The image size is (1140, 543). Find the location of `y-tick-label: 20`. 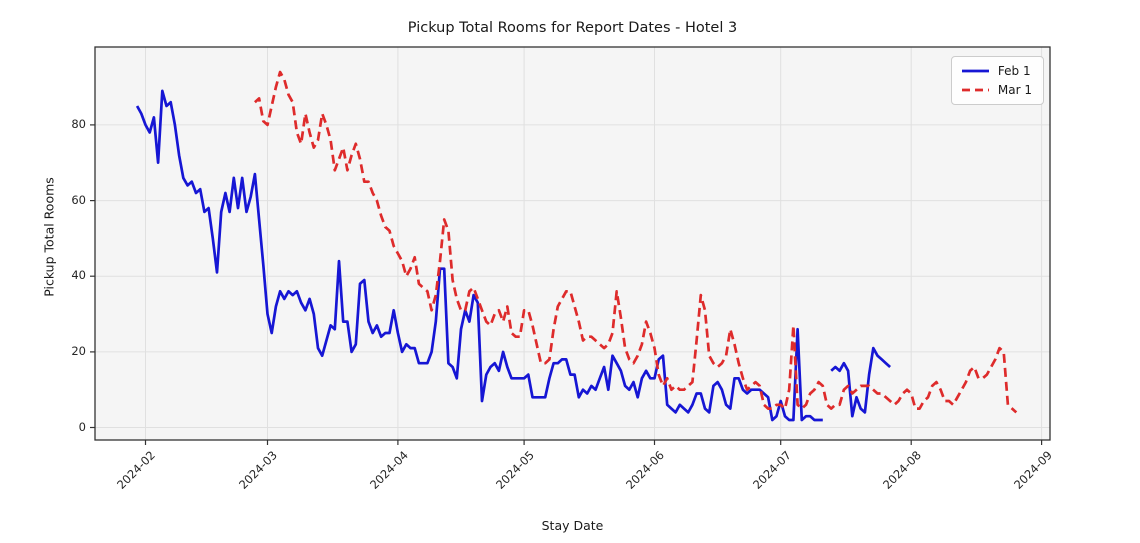

y-tick-label: 20 is located at coordinates (78, 350).